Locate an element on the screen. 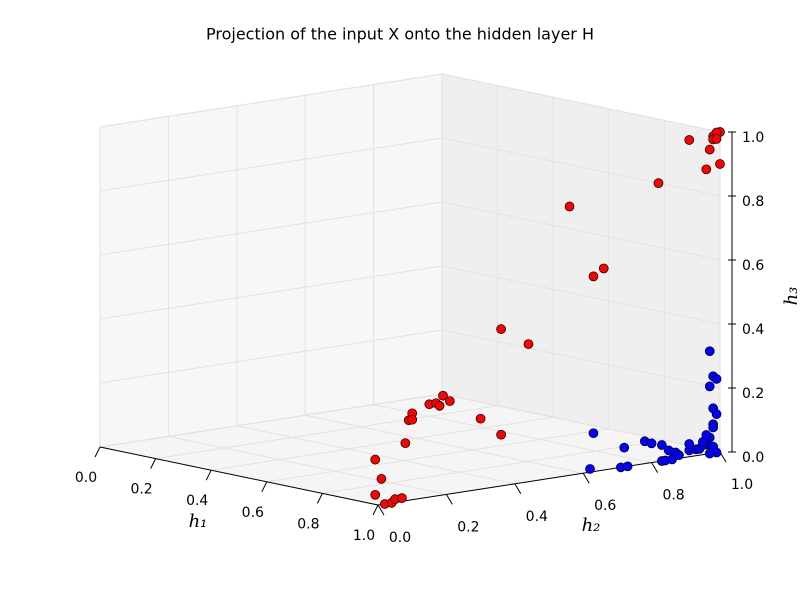 This screenshot has height=604, width=800. x-tick-label: 0.6 is located at coordinates (253, 513).